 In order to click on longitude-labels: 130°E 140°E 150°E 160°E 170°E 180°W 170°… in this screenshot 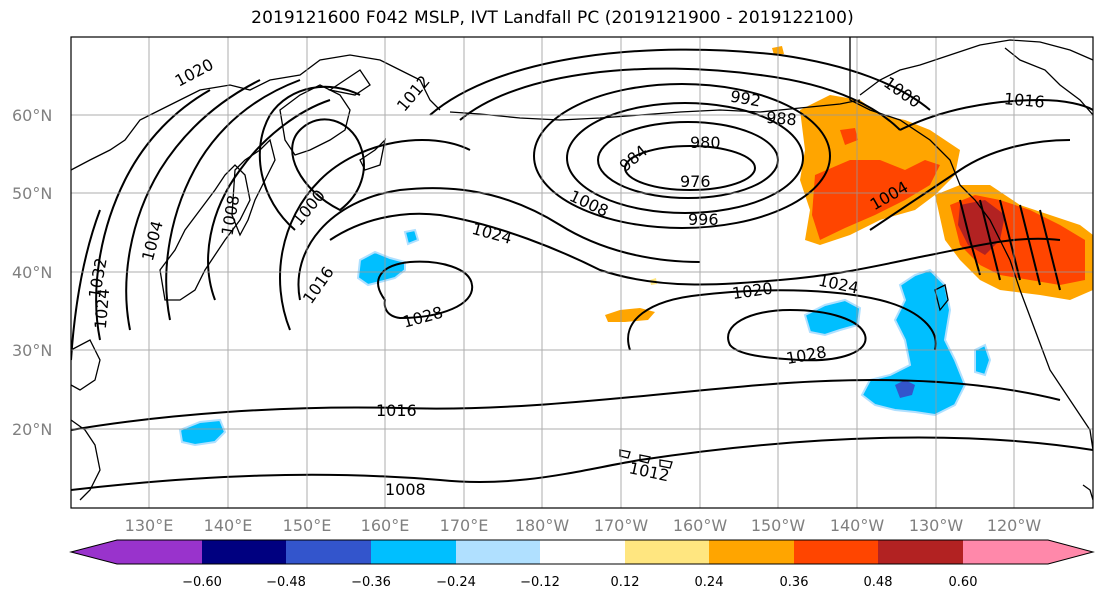, I will do `click(583, 525)`.